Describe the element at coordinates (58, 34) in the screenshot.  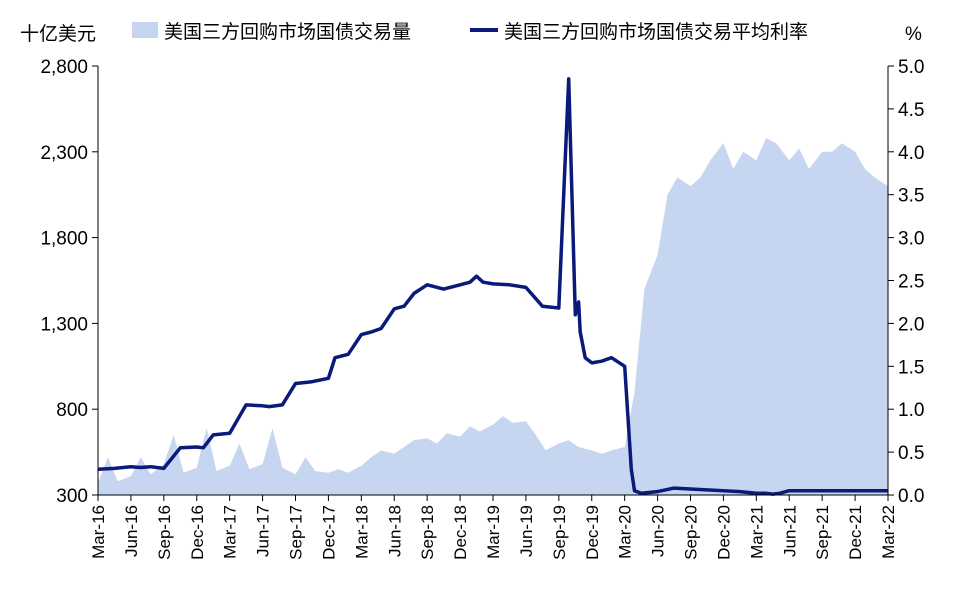
I see `y-left-axis-label: 十亿美元` at that location.